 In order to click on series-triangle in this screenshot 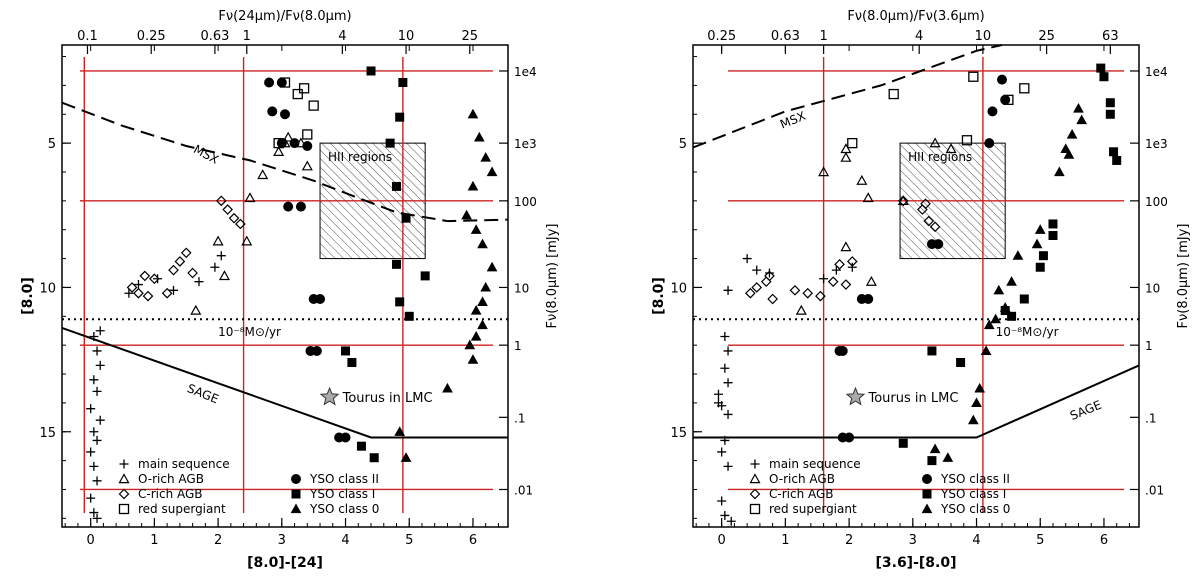, I will do `click(251, 223)`.